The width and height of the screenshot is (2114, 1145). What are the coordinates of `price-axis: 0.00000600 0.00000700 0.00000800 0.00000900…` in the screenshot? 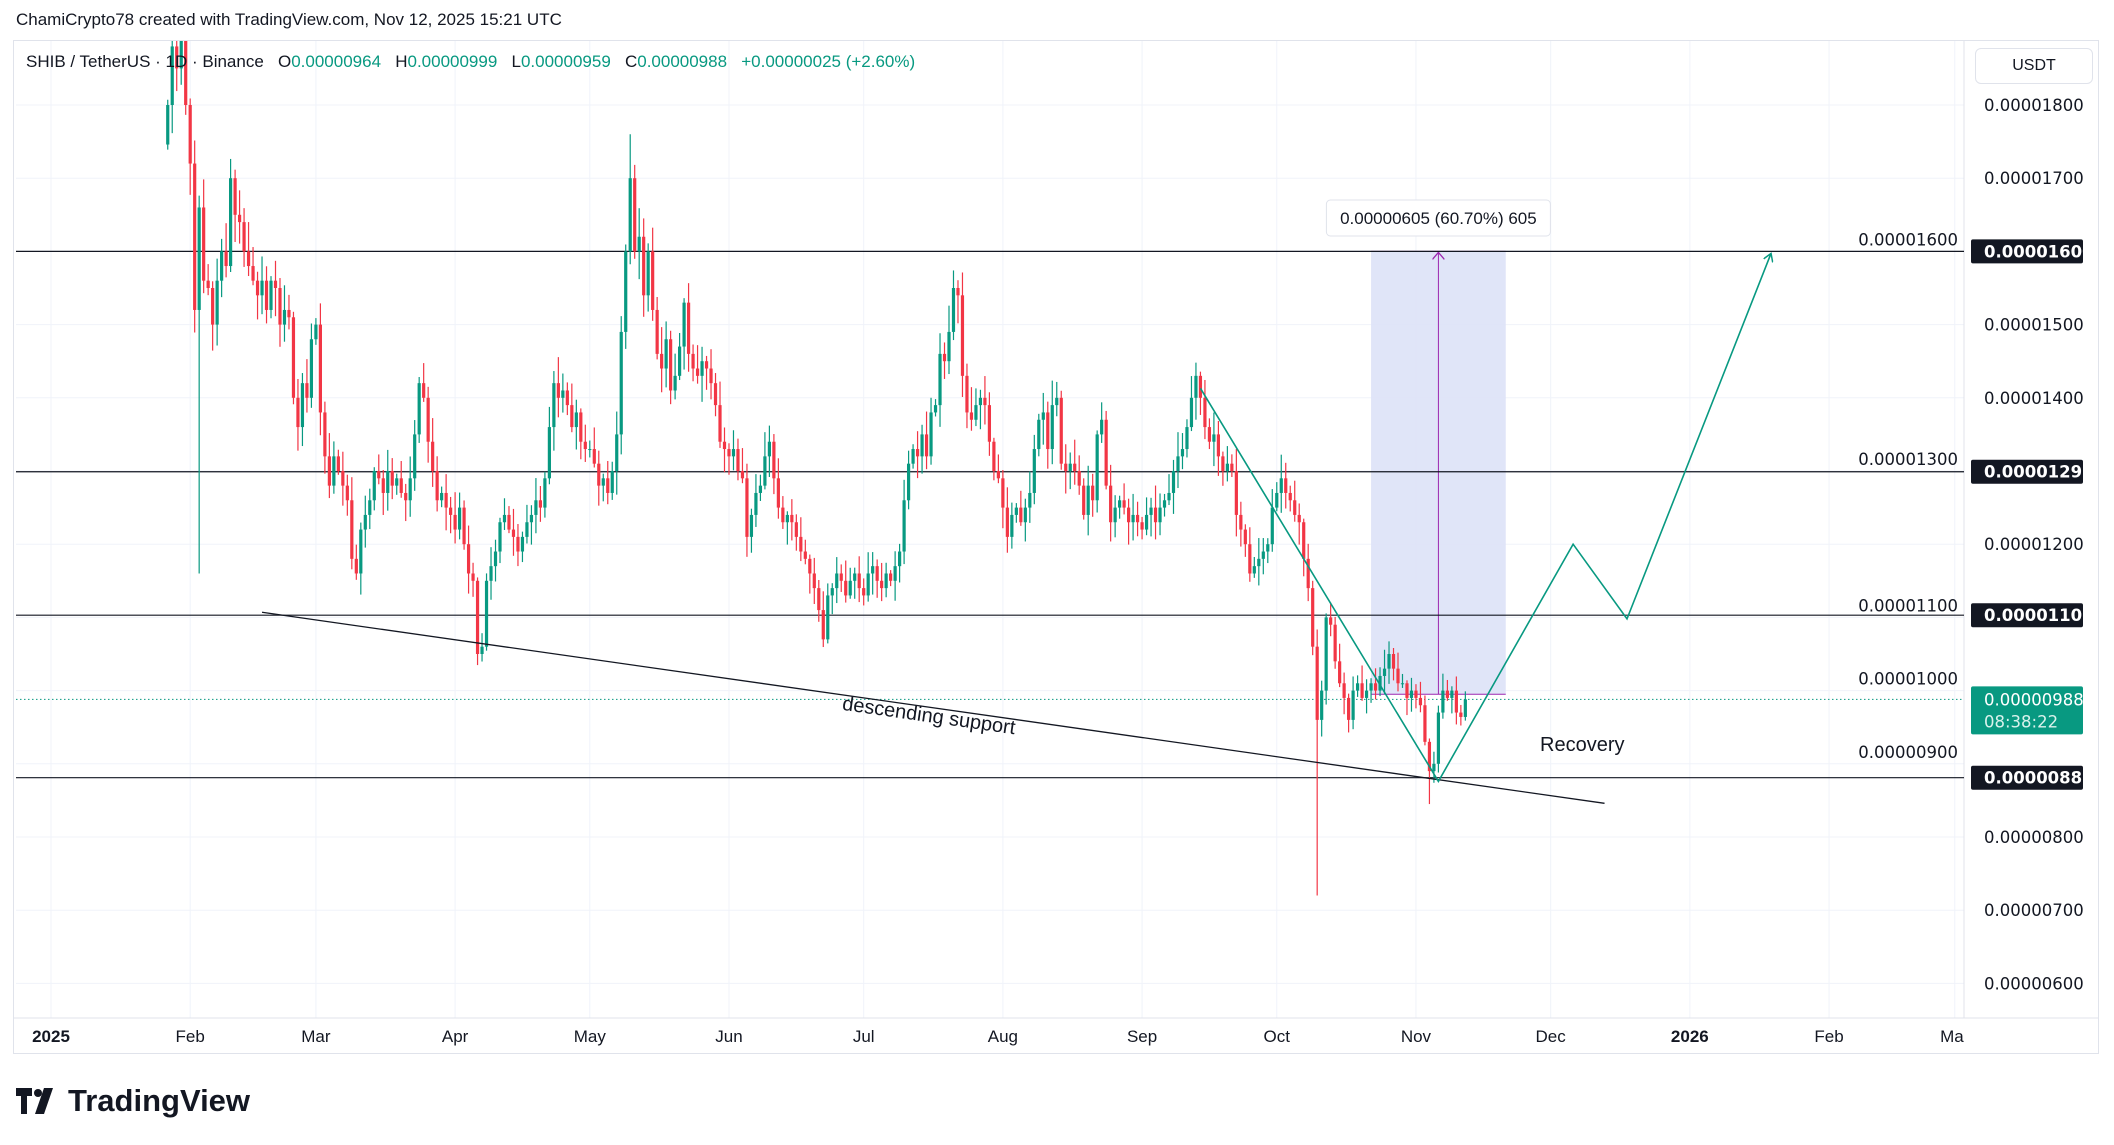 It's located at (1975, 544).